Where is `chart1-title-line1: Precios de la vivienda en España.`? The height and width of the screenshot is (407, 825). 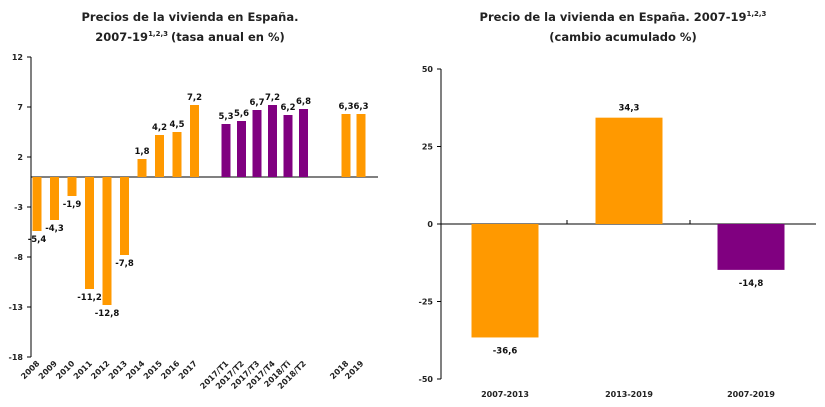
chart1-title-line1: Precios de la vivienda en España. is located at coordinates (189, 17).